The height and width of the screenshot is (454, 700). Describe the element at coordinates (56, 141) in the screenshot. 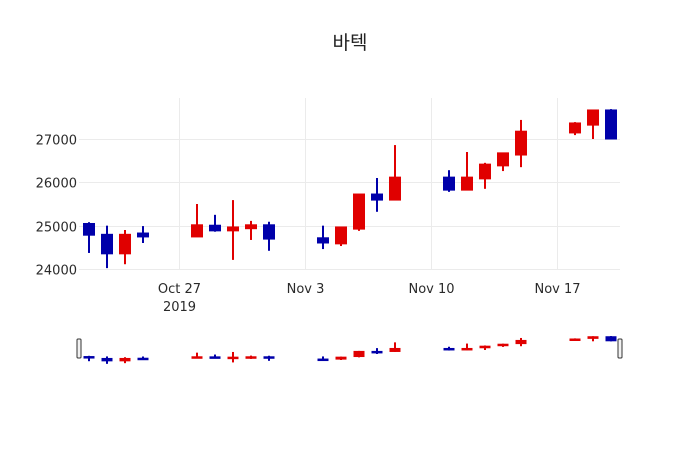

I see `y-tick-label: 27000` at that location.